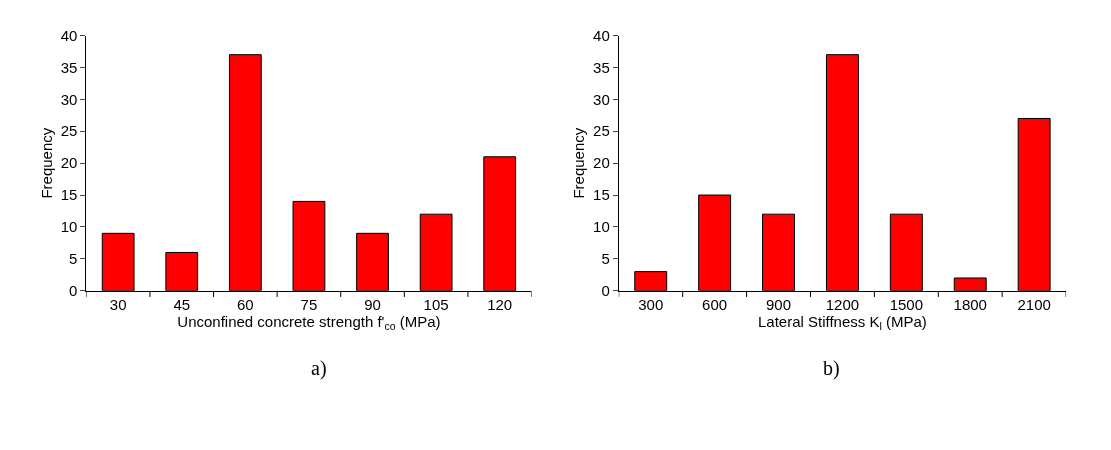 Image resolution: width=1111 pixels, height=450 pixels. What do you see at coordinates (436, 304) in the screenshot?
I see `x-tick-label: 105` at bounding box center [436, 304].